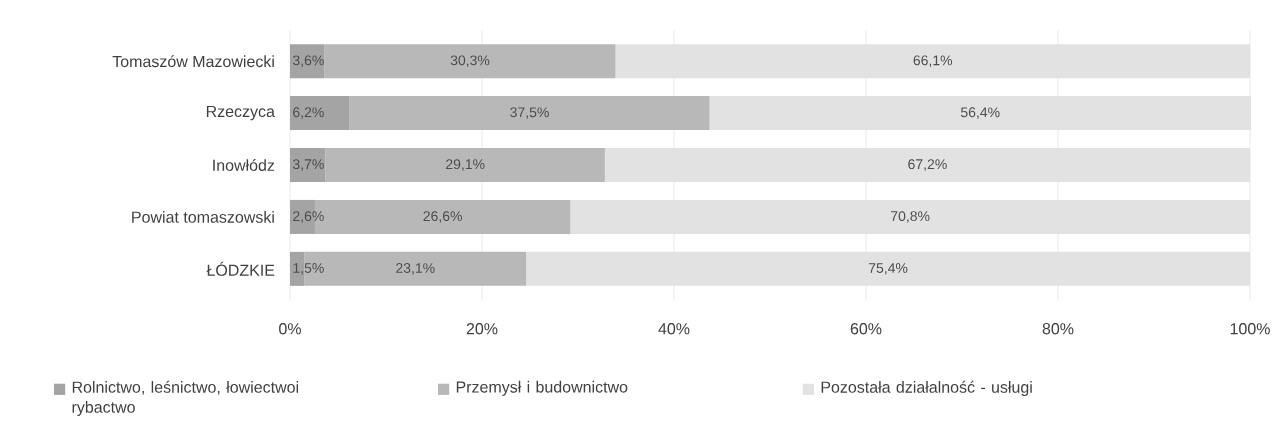 This screenshot has height=430, width=1286. Describe the element at coordinates (203, 217) in the screenshot. I see `y-tick-label: Powiat tomaszowski` at that location.